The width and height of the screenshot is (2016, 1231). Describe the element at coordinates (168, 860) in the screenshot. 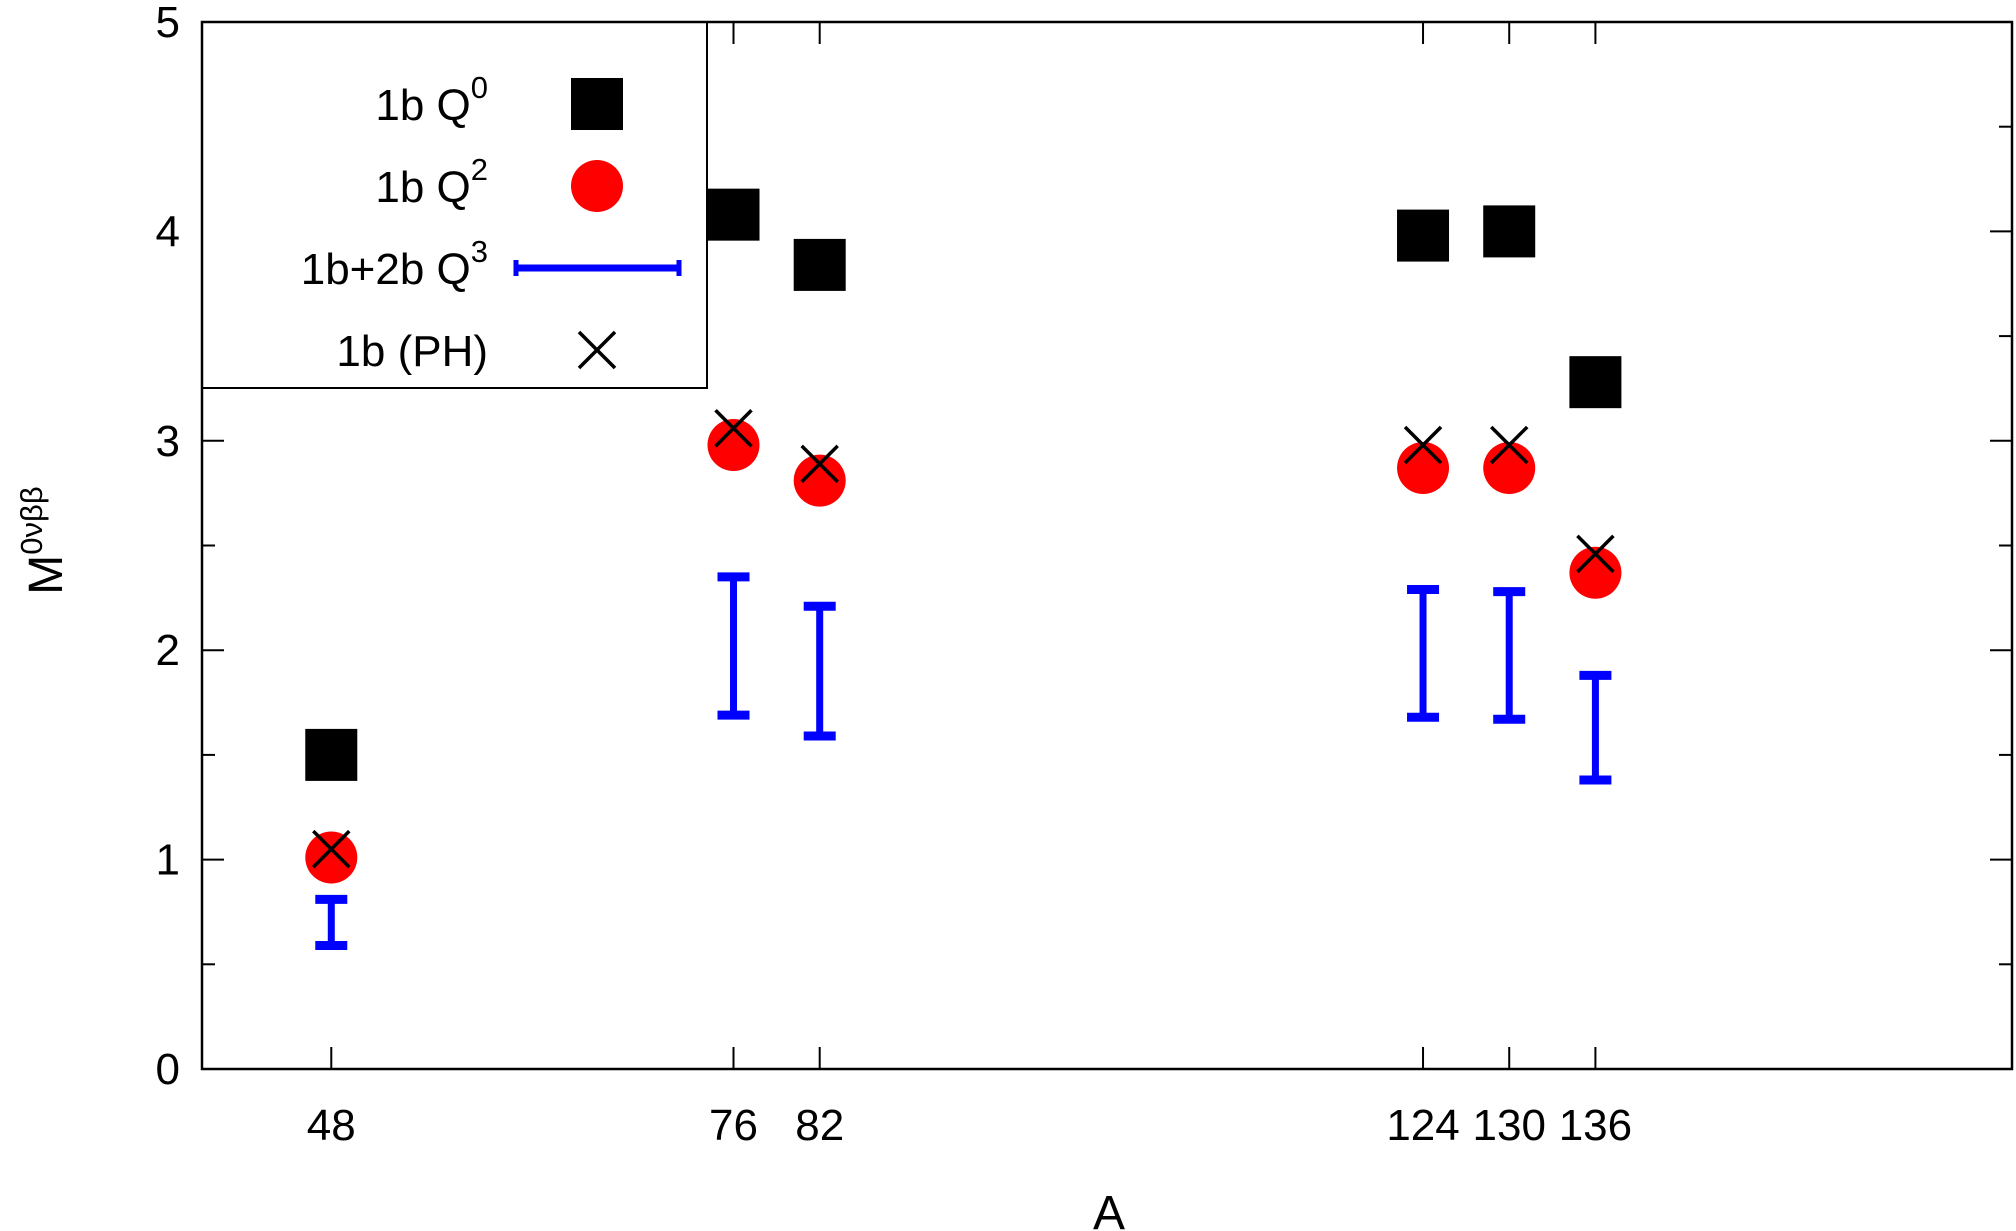

I see `y-tick-label: 1` at that location.